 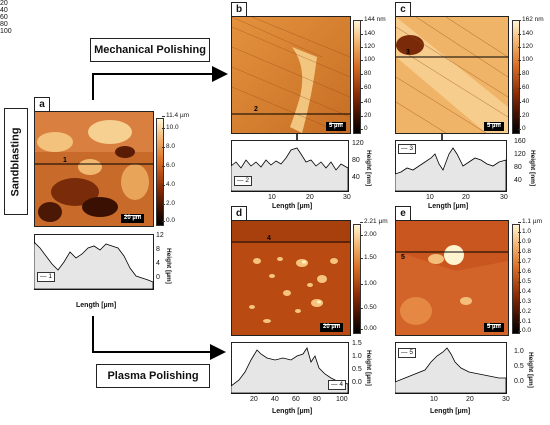 I want to click on profile-a-ylabel: Height [µm], so click(x=168, y=266).